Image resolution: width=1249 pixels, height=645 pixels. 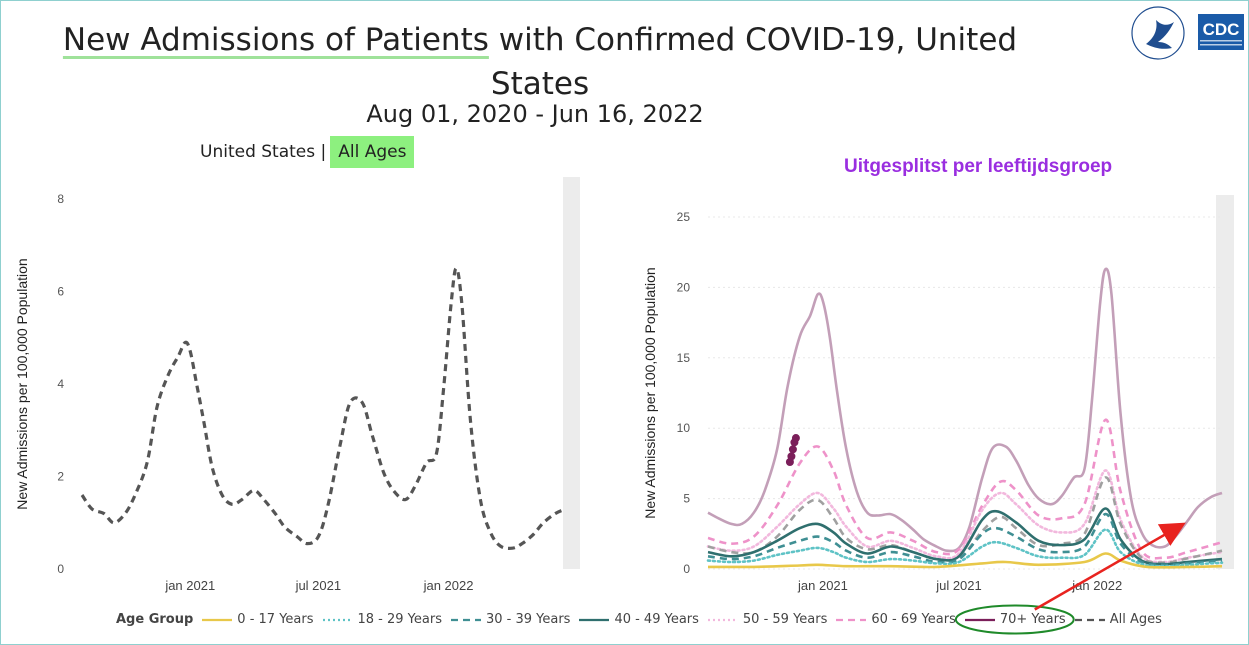 I want to click on filter-location: United States |, so click(x=263, y=152).